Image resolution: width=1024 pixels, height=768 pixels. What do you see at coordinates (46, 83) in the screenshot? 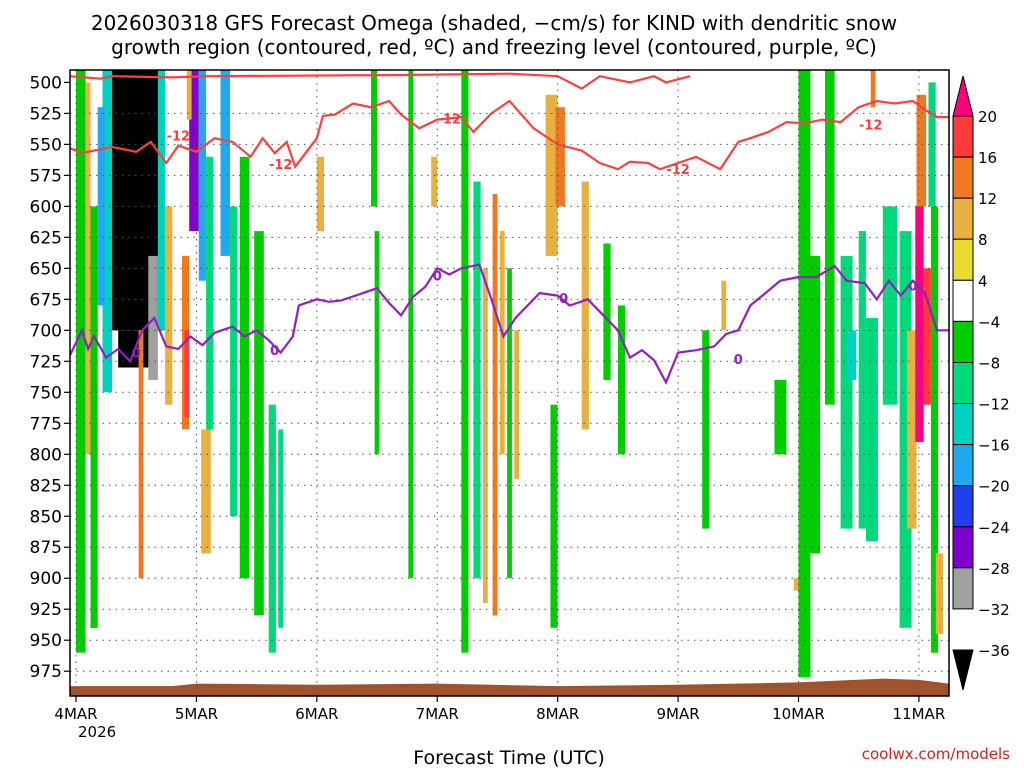
I see `y-tick-label: 500` at bounding box center [46, 83].